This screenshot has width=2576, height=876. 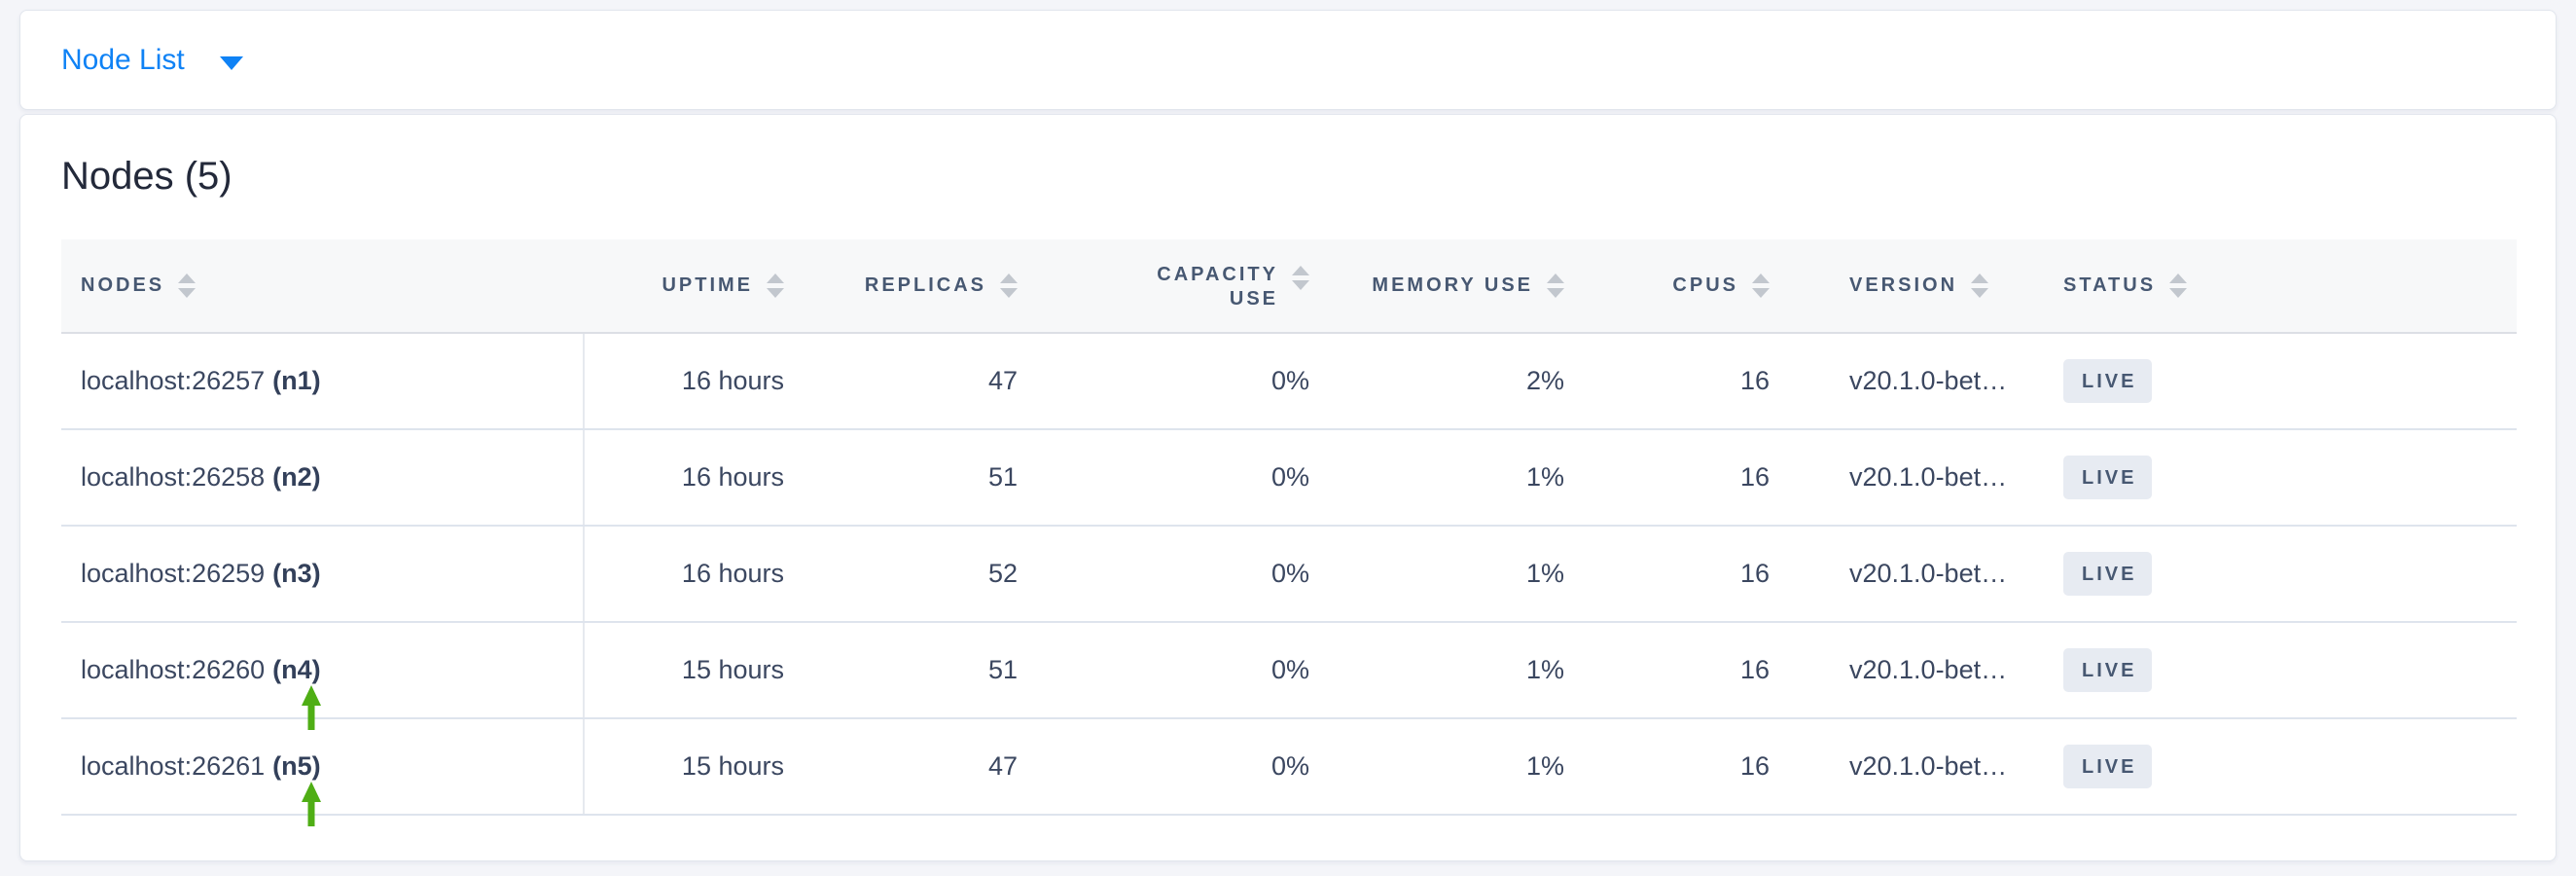 I want to click on column-header-replicas: REPLICAS, so click(x=910, y=286).